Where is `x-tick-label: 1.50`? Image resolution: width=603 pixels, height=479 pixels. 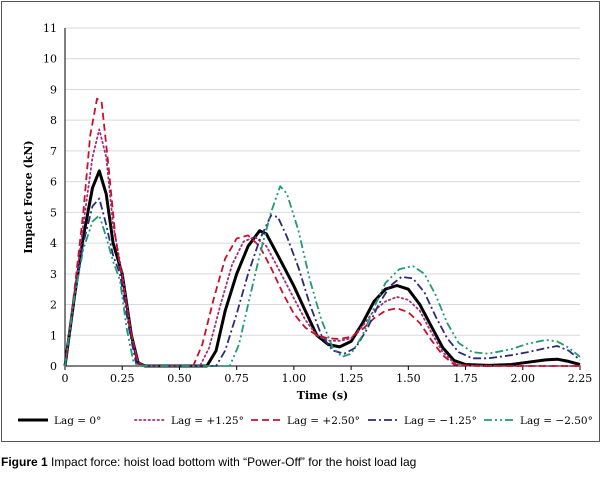 x-tick-label: 1.50 is located at coordinates (408, 378).